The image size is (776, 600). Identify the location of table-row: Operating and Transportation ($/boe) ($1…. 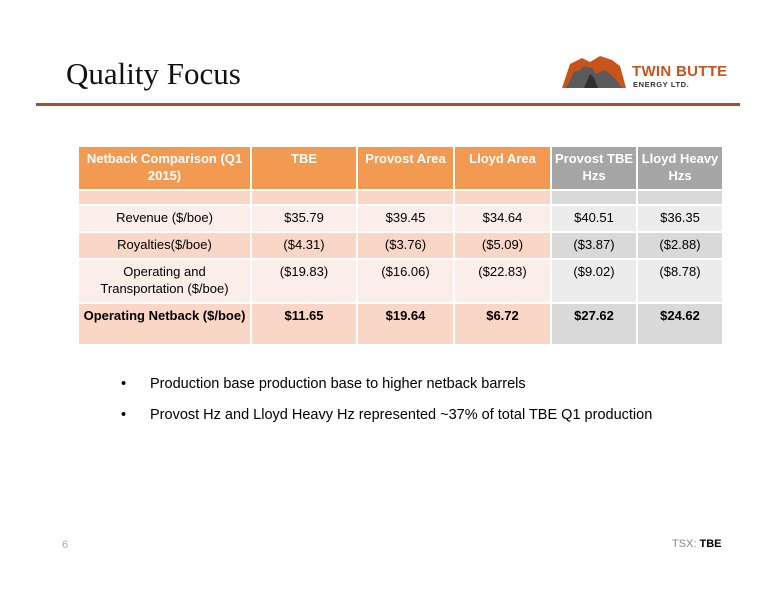
(401, 281).